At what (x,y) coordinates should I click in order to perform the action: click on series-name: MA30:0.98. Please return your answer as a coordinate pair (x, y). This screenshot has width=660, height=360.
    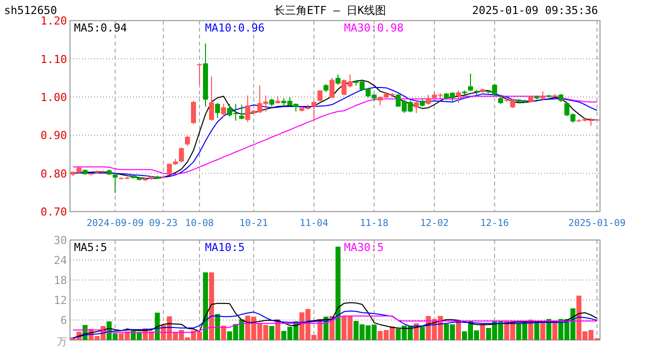
    Looking at the image, I should click on (374, 28).